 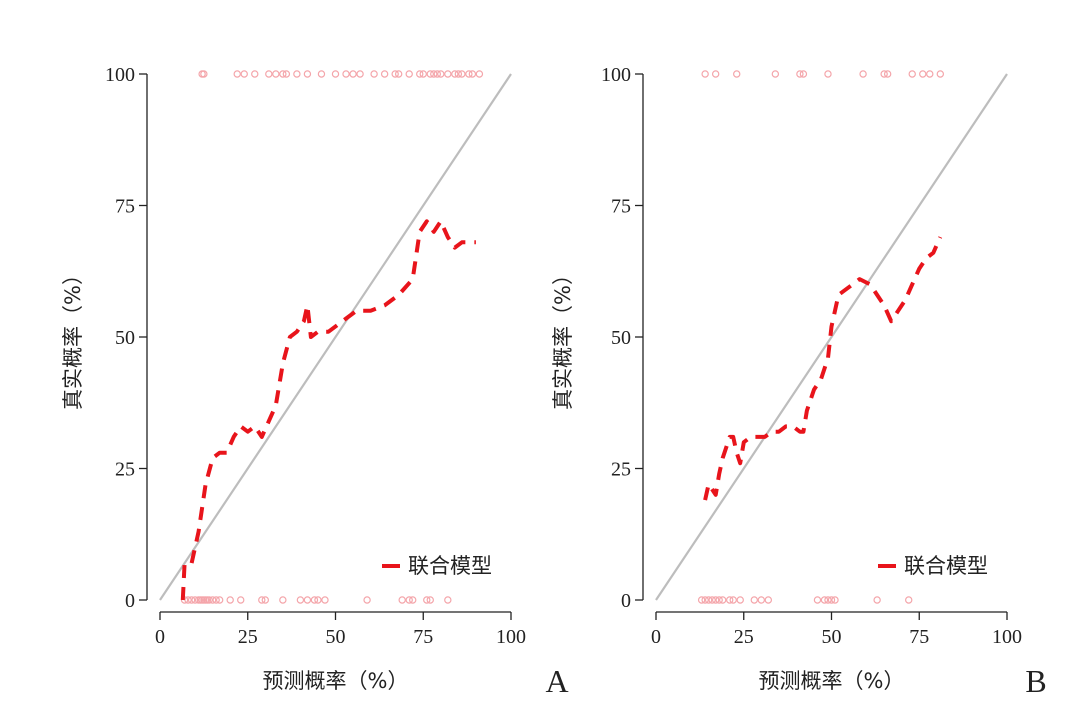 I want to click on panel-letter: A, so click(x=556, y=681).